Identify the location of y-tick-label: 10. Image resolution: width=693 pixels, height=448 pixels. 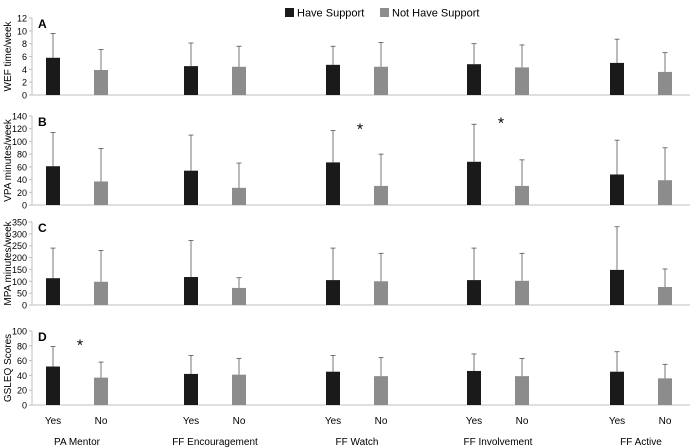
(22, 31).